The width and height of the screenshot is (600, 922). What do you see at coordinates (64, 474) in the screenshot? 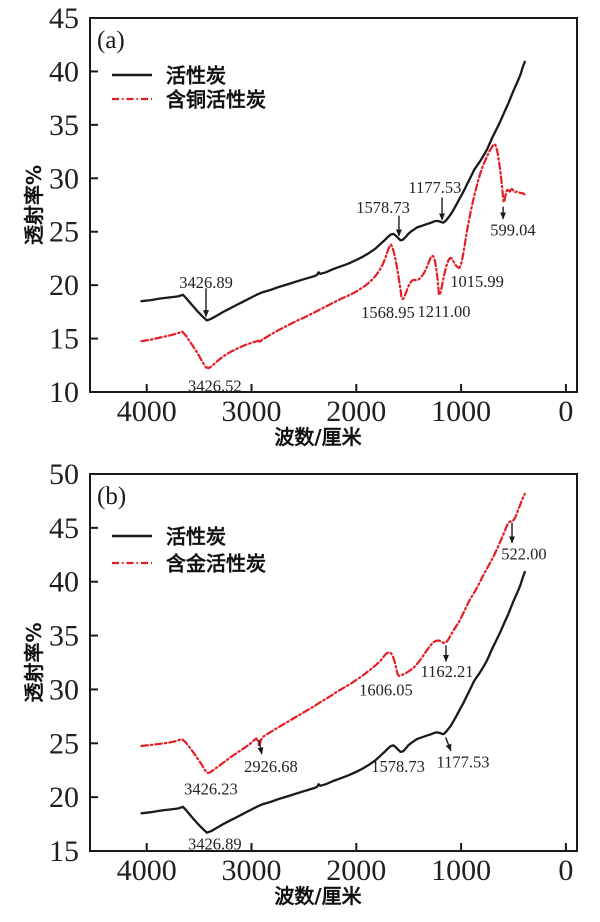
I see `y-tick-label: 50` at bounding box center [64, 474].